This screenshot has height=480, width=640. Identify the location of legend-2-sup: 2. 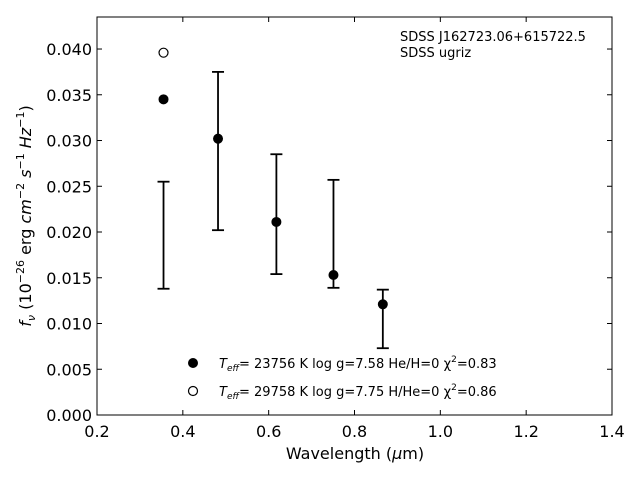
(454, 388).